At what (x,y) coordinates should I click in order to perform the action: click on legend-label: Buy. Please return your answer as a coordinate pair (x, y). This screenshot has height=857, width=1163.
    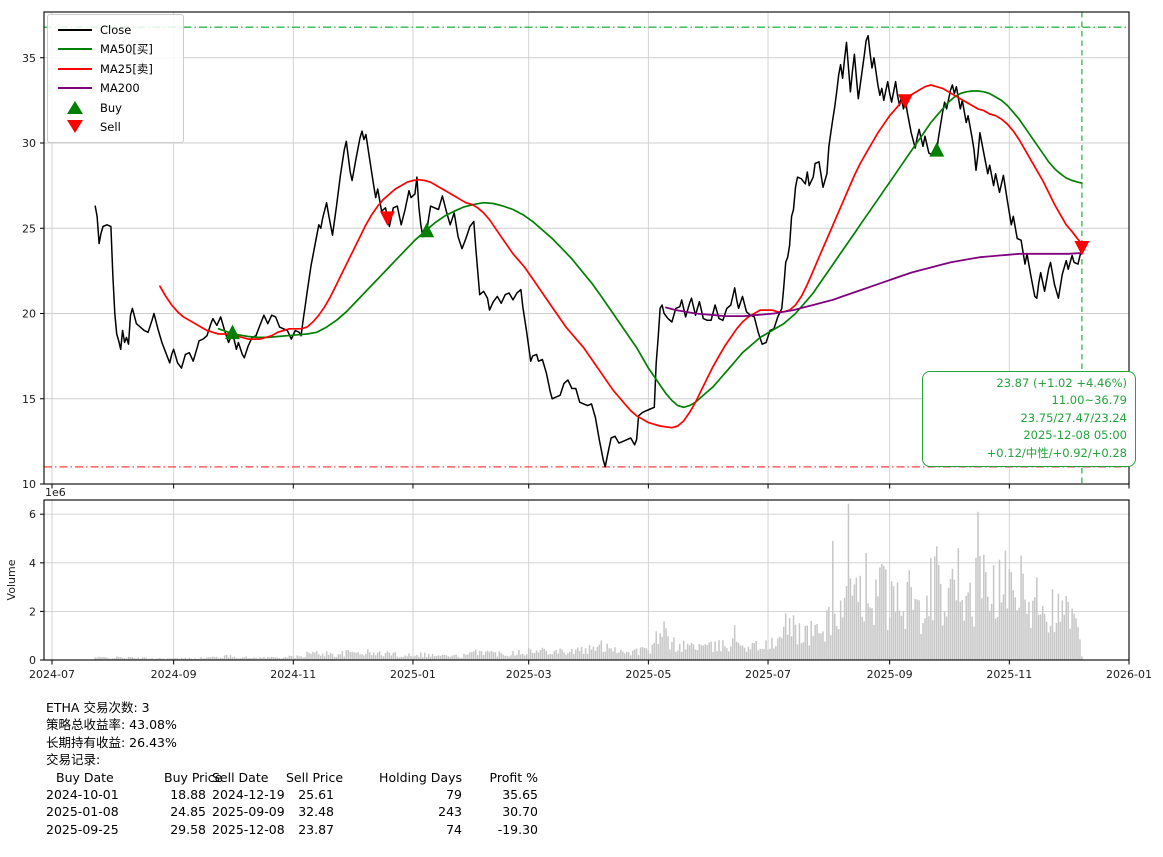
    Looking at the image, I should click on (111, 107).